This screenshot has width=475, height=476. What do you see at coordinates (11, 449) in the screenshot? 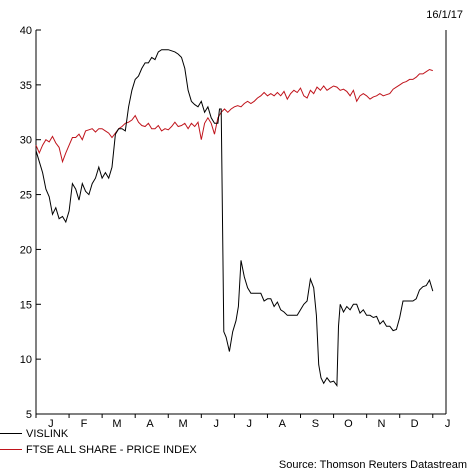
I see `legend-swatch-ftse` at bounding box center [11, 449].